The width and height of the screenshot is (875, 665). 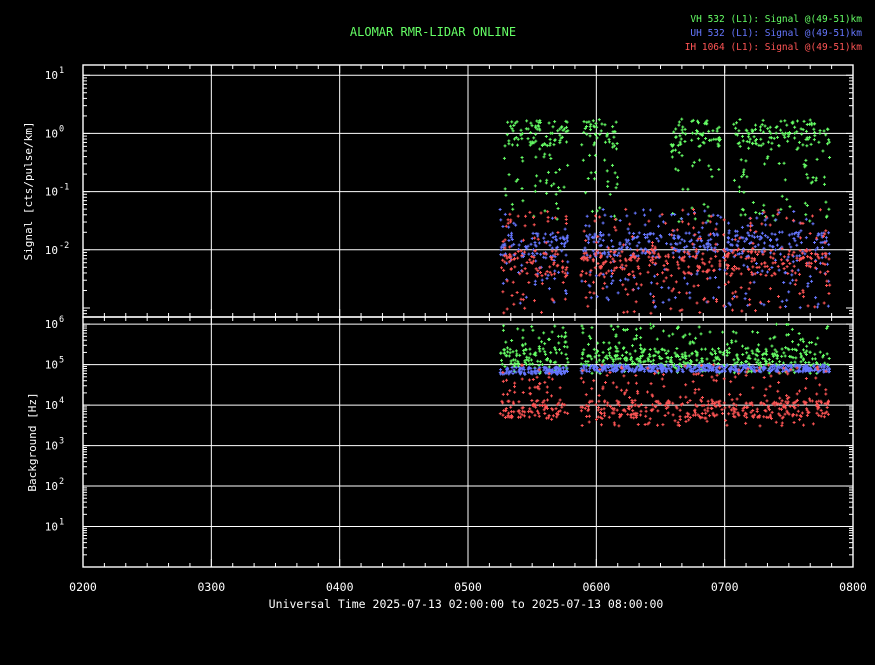 I want to click on y-tick-label: 10 -2, so click(x=57, y=249).